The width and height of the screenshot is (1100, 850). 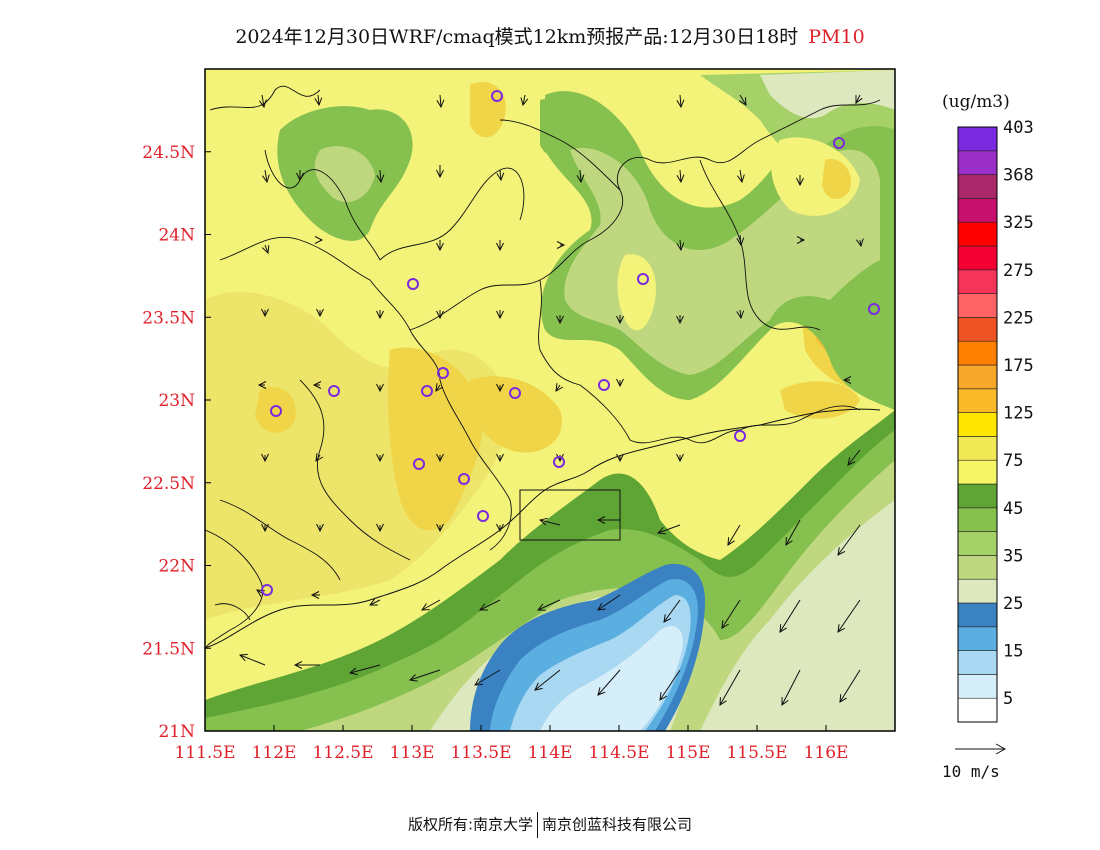 I want to click on legend-label: 125, so click(x=1018, y=414).